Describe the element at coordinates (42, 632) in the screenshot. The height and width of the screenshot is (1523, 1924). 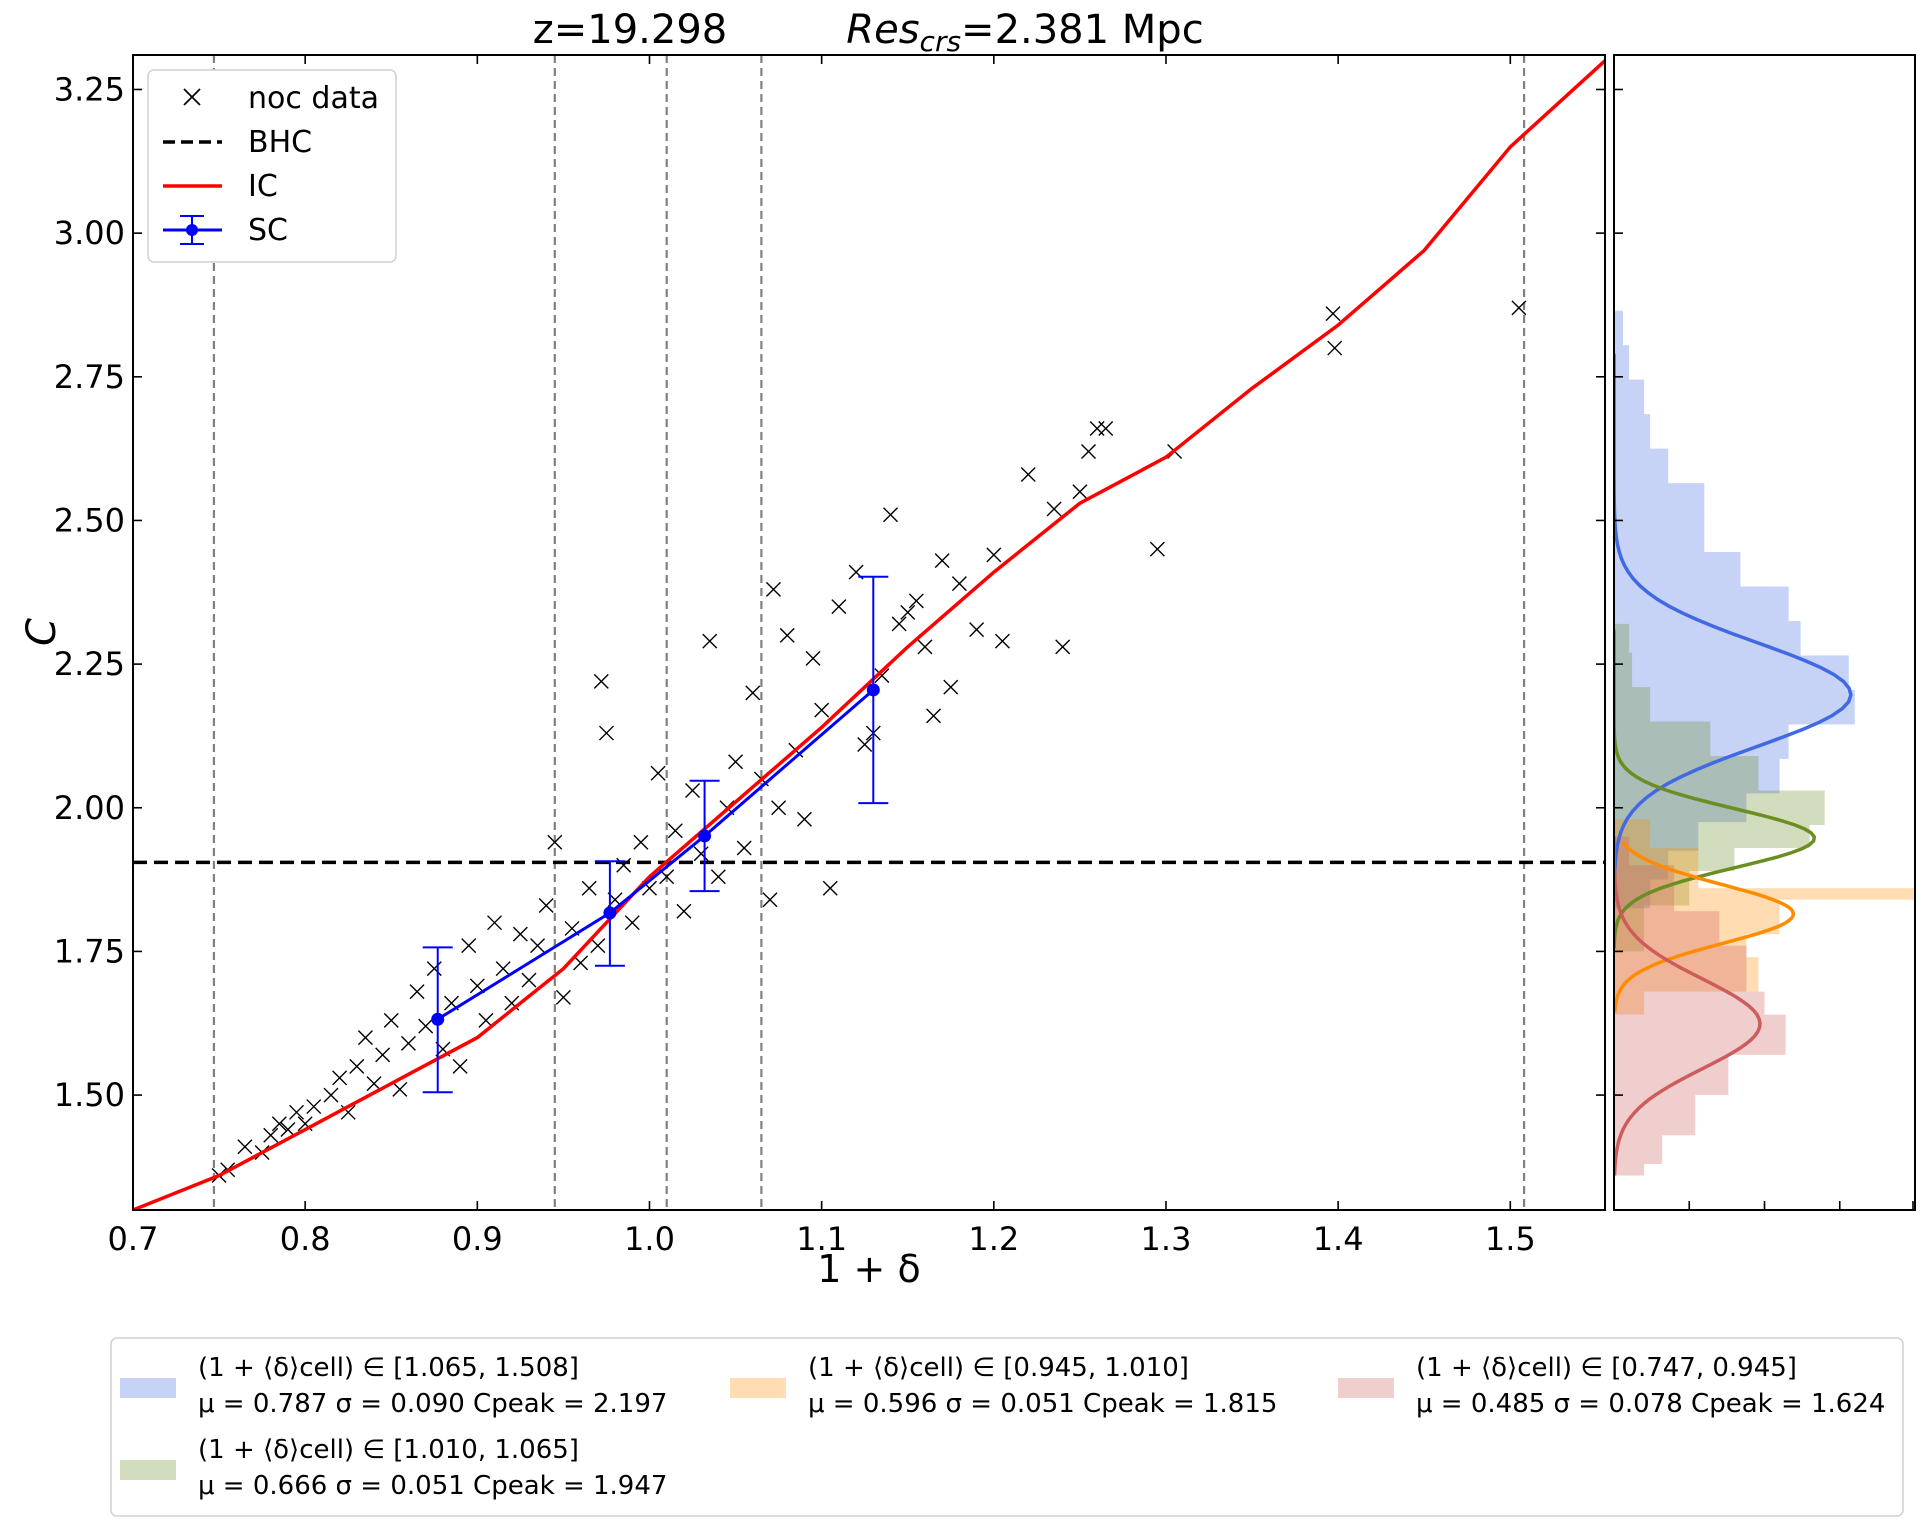
I see `y-axis-label: C` at that location.